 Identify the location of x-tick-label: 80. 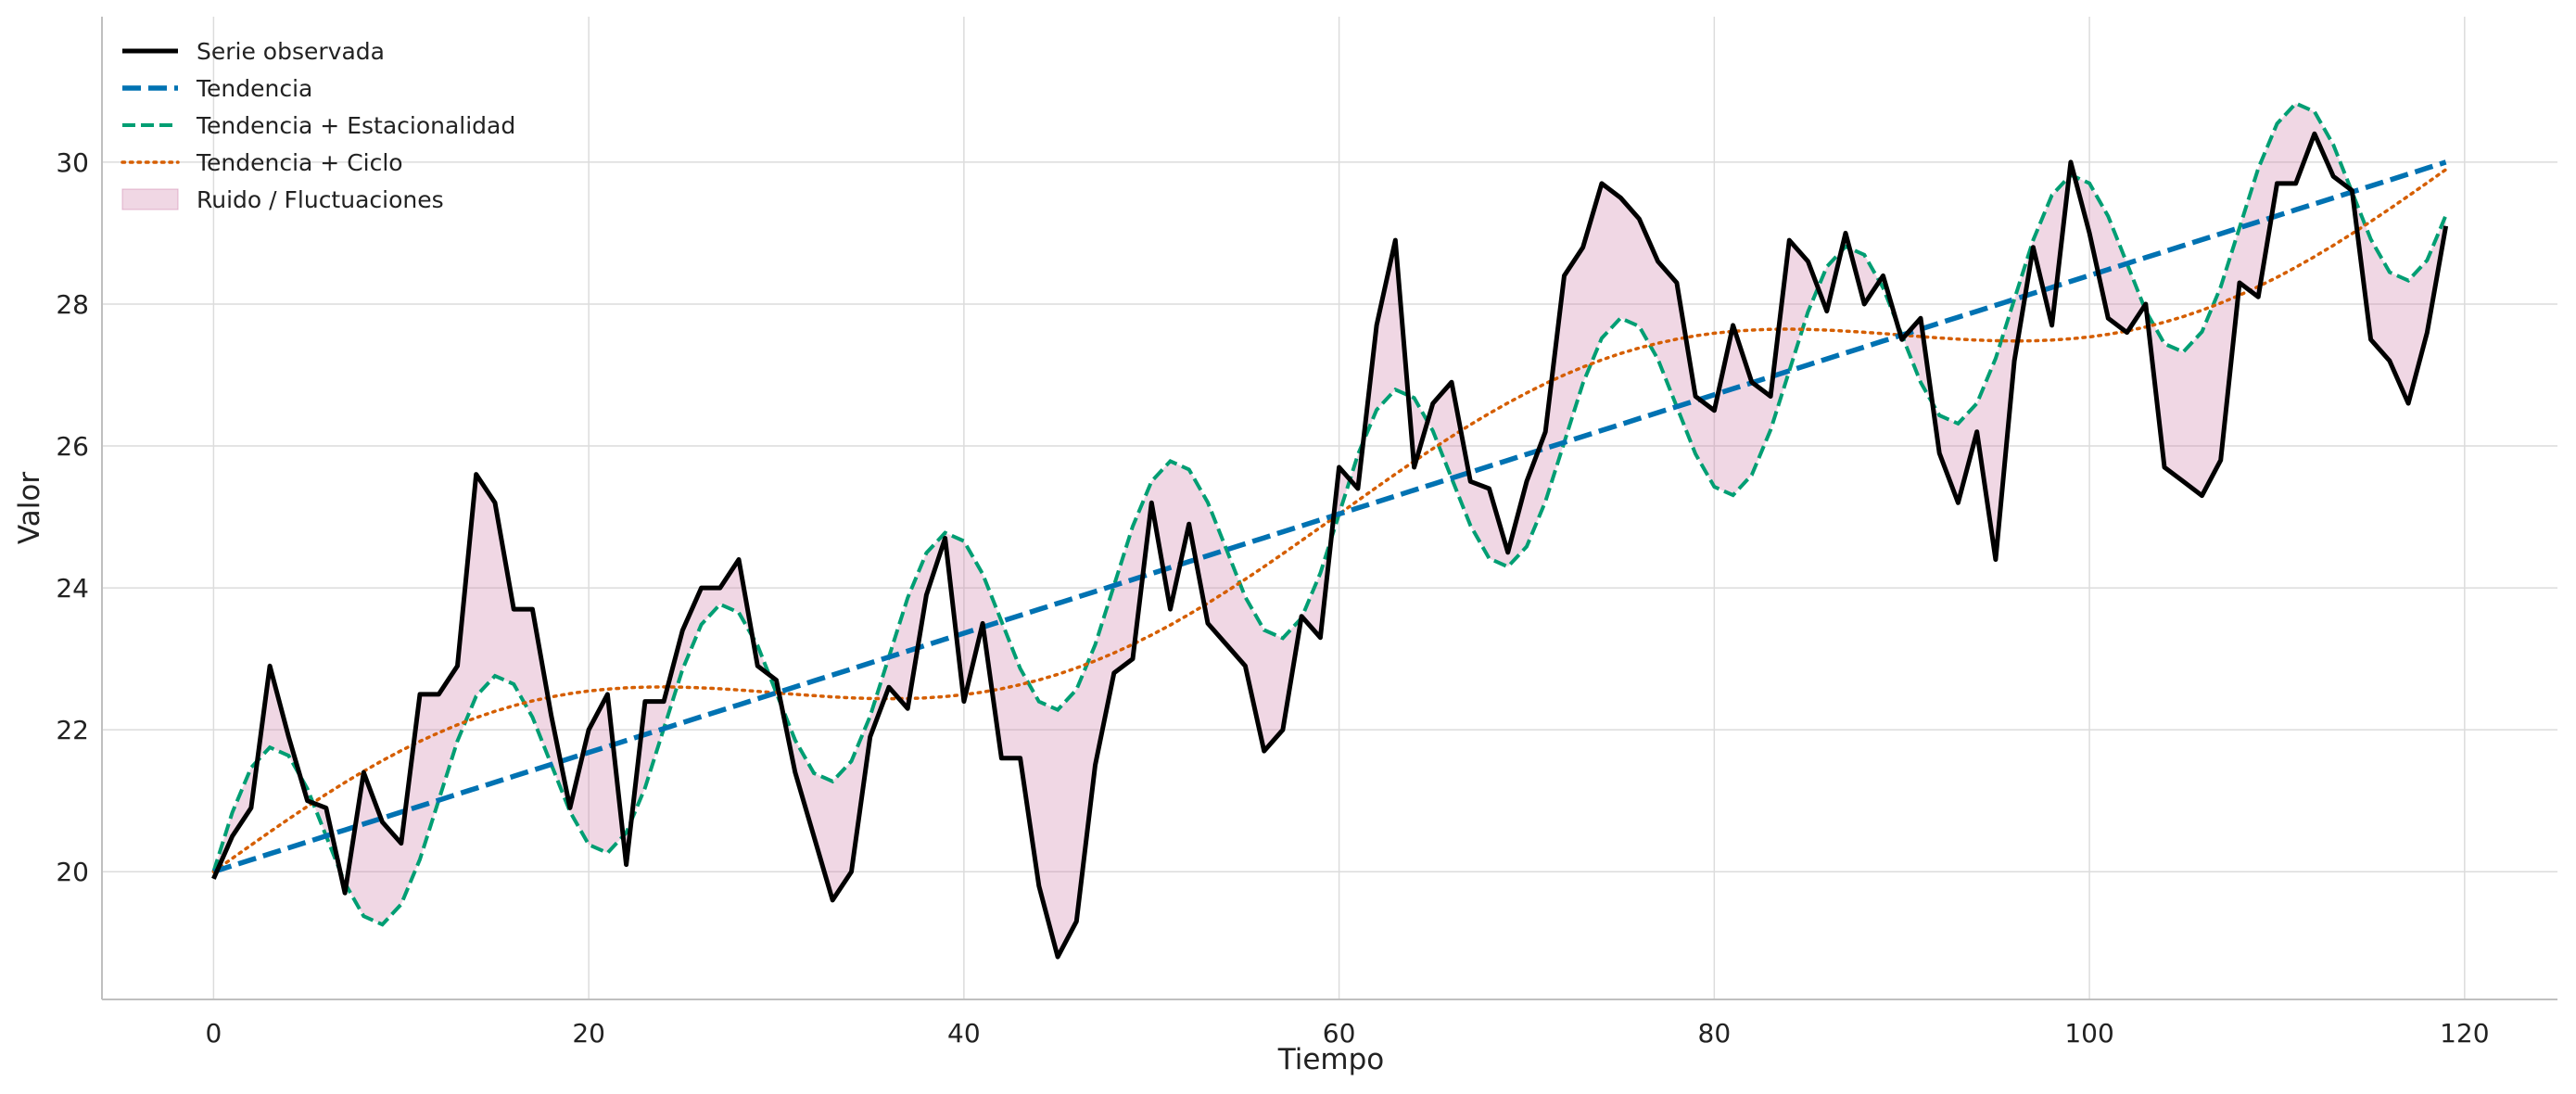
(1715, 1033).